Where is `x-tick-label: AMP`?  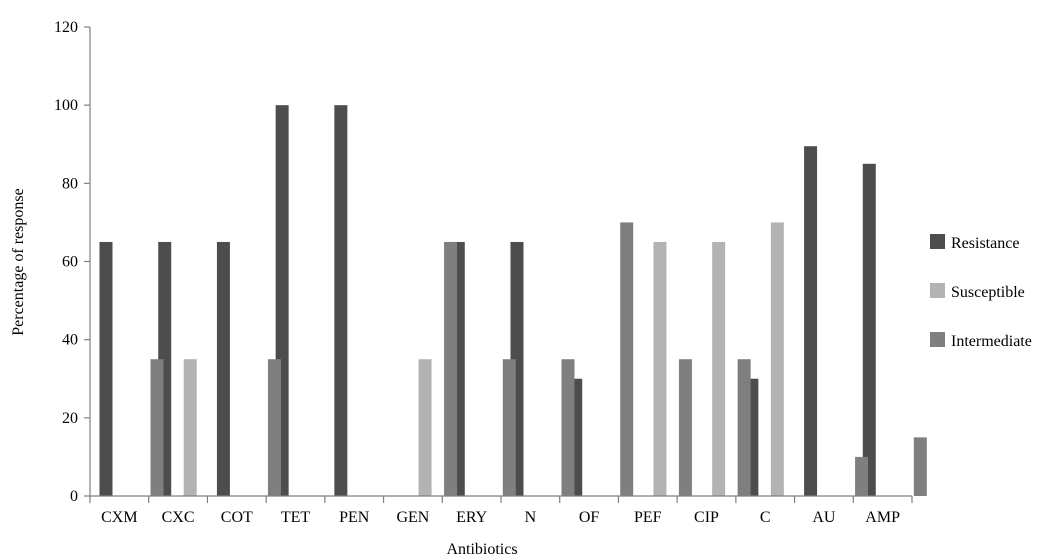
x-tick-label: AMP is located at coordinates (882, 517).